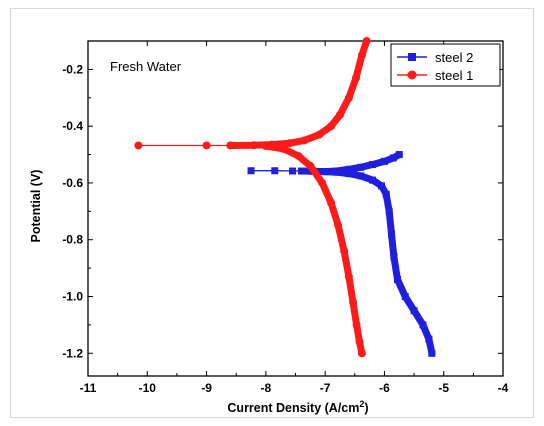  What do you see at coordinates (384, 388) in the screenshot?
I see `x-tick-label: -6` at bounding box center [384, 388].